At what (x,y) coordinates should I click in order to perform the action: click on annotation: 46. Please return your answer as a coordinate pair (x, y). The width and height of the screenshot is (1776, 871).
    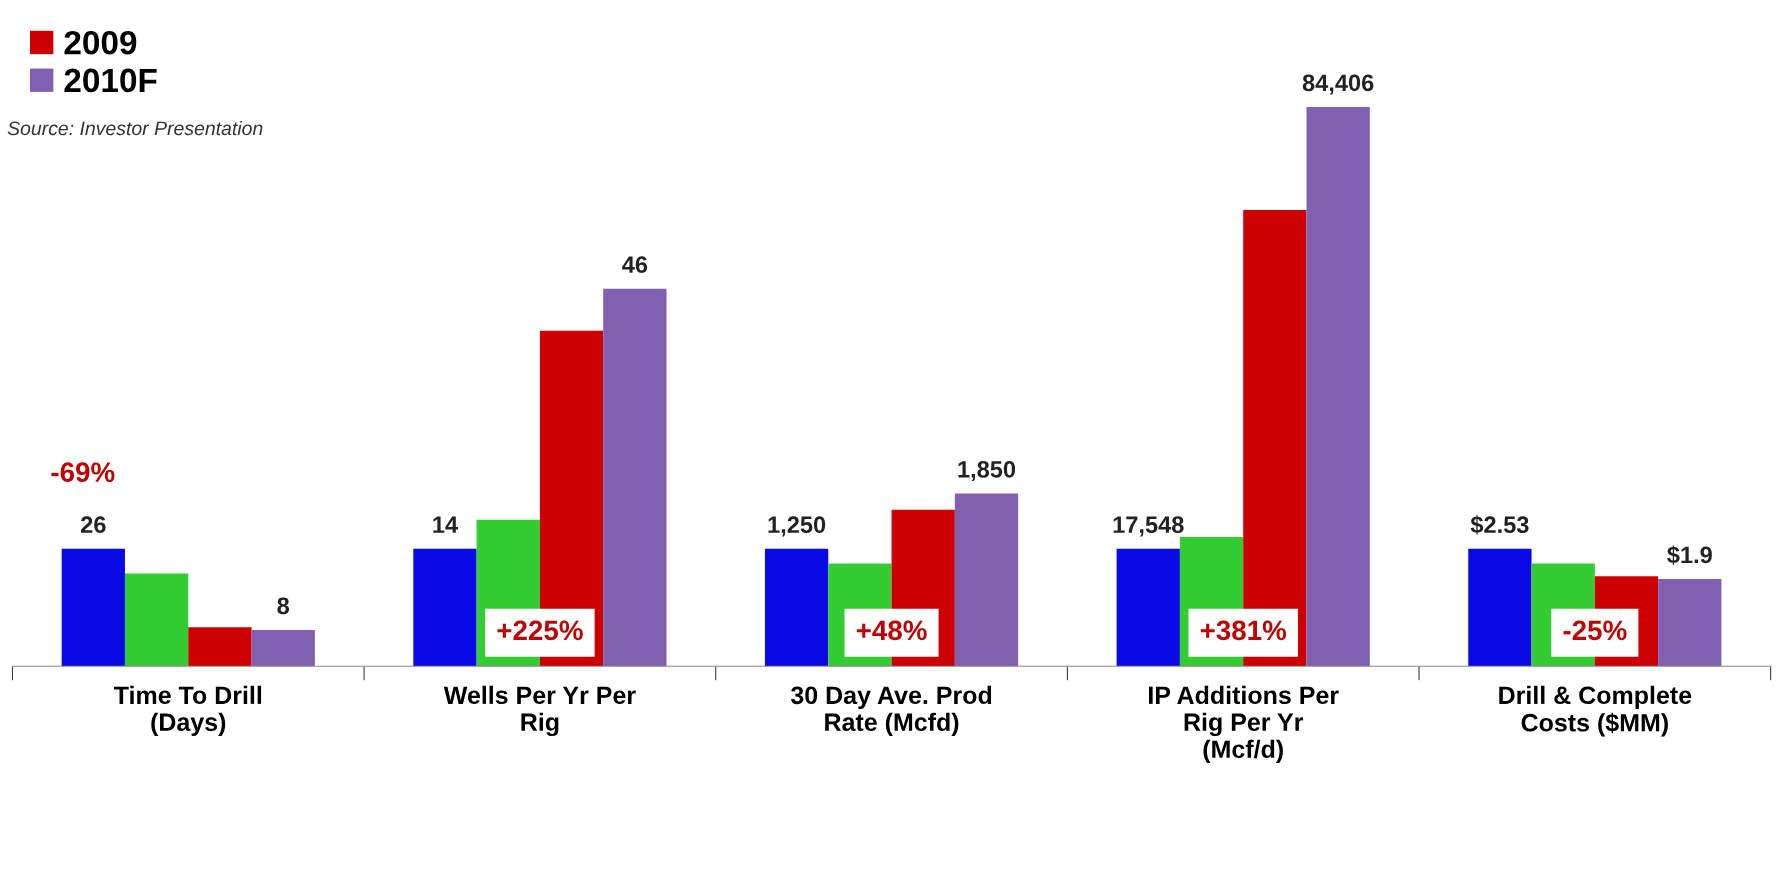
    Looking at the image, I should click on (635, 264).